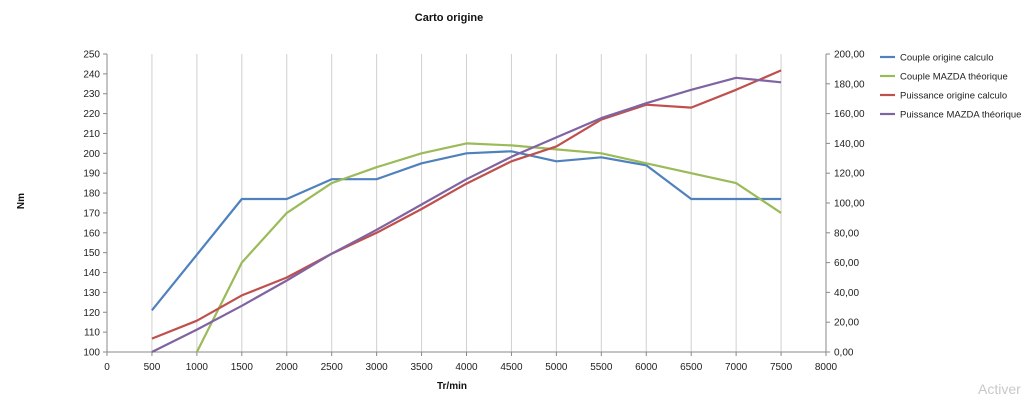  Describe the element at coordinates (849, 114) in the screenshot. I see `y2-tick-label: 160,00` at that location.